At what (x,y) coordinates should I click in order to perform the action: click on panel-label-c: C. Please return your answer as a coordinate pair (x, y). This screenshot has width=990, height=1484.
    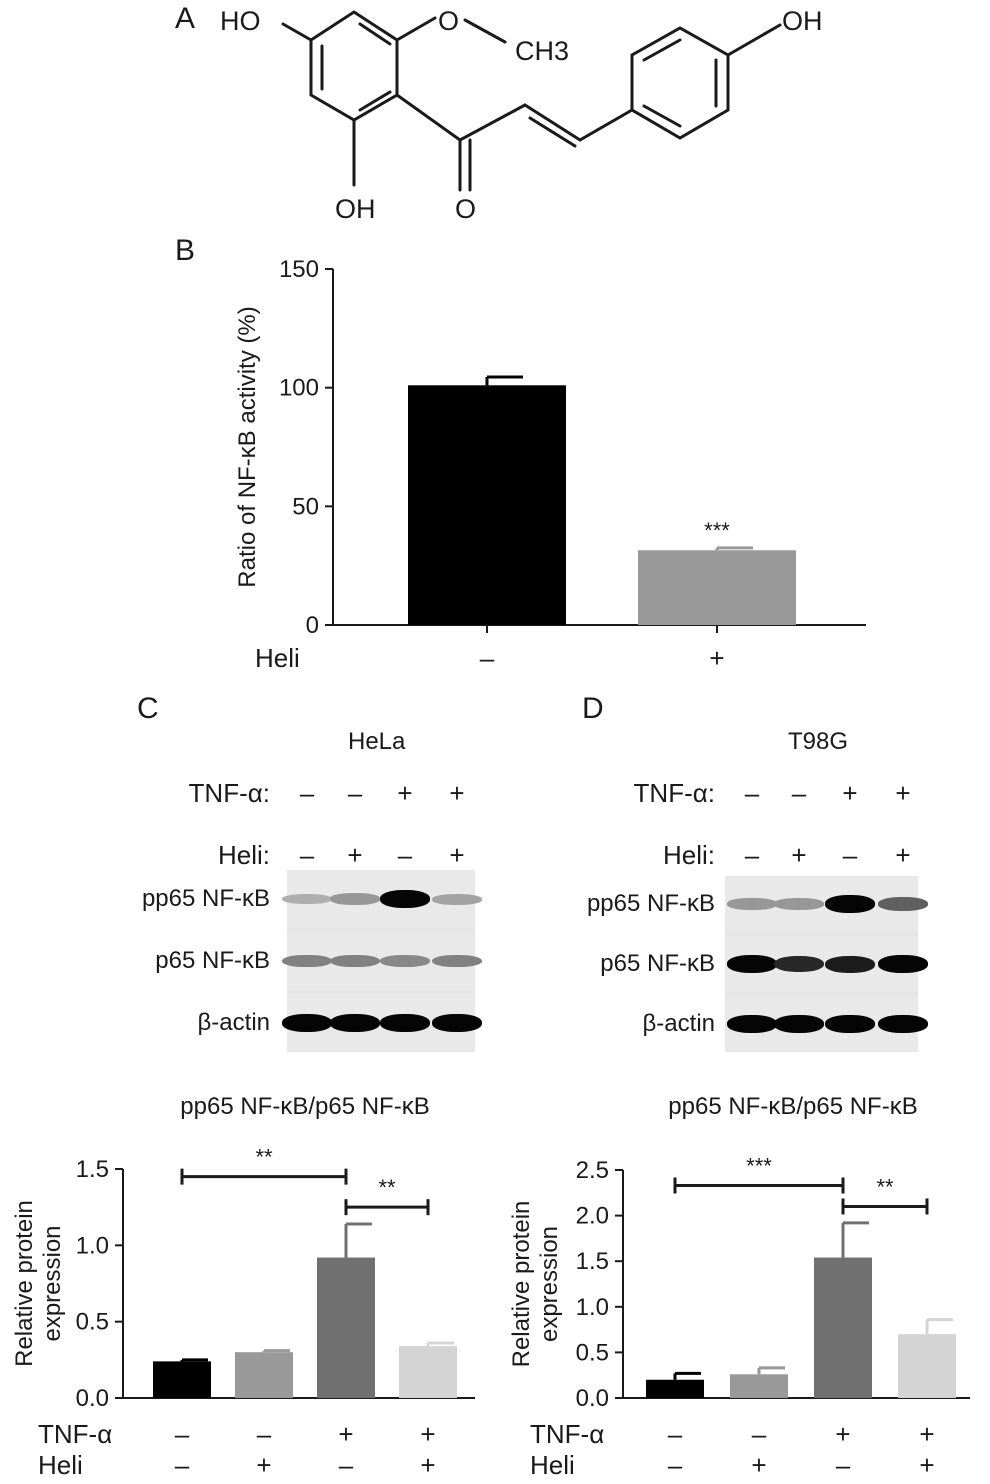
    Looking at the image, I should click on (148, 708).